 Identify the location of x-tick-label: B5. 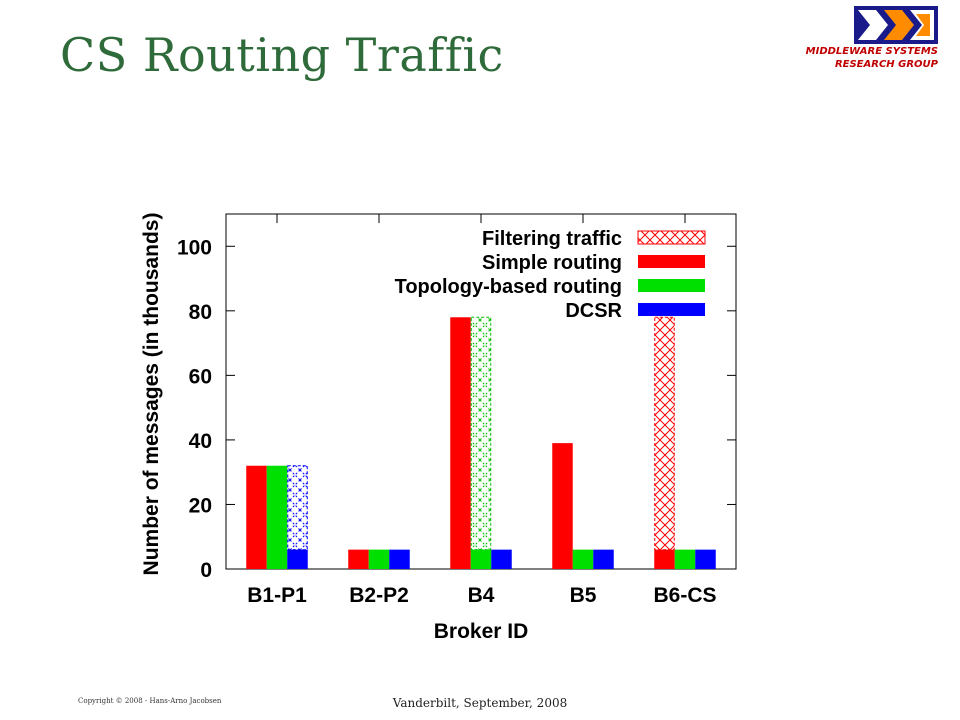
(583, 595).